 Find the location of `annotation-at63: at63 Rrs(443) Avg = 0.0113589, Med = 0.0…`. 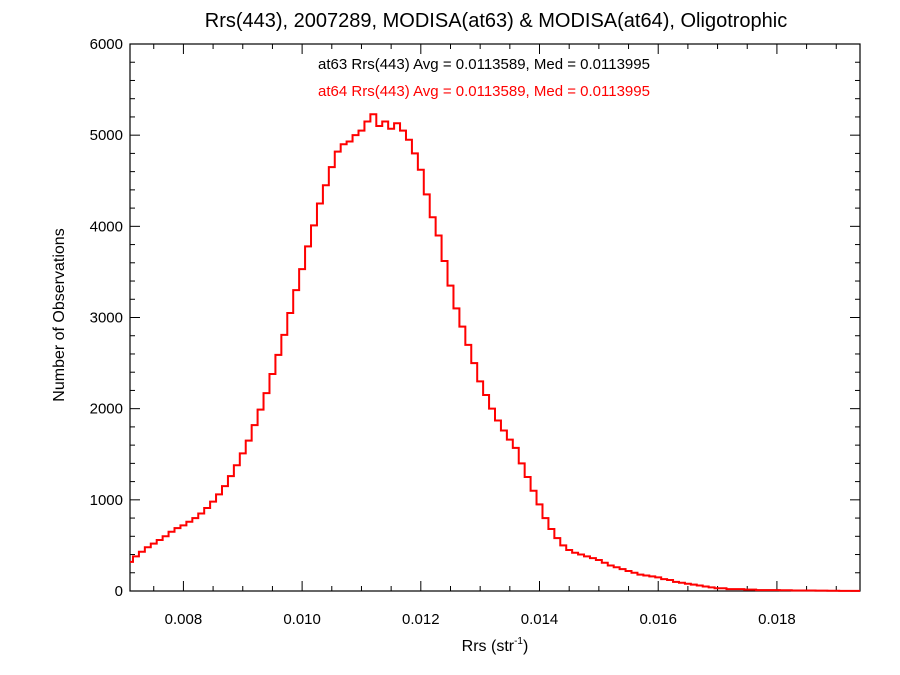

annotation-at63: at63 Rrs(443) Avg = 0.0113589, Med = 0.0… is located at coordinates (484, 64).